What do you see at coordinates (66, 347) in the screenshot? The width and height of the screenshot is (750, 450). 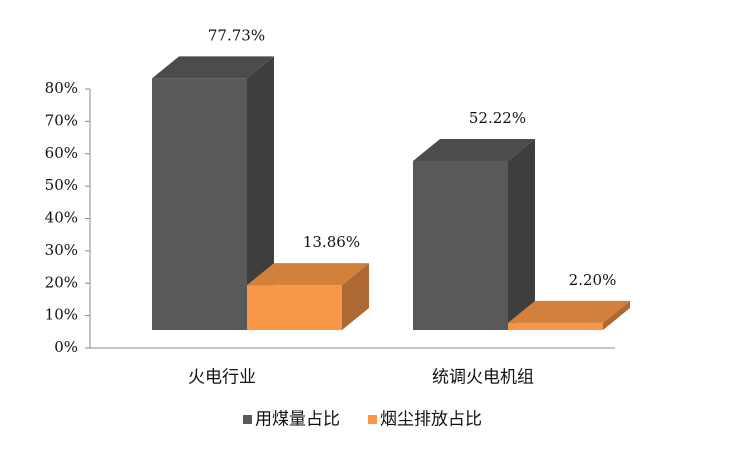 I see `y-tick-label: 0%` at bounding box center [66, 347].